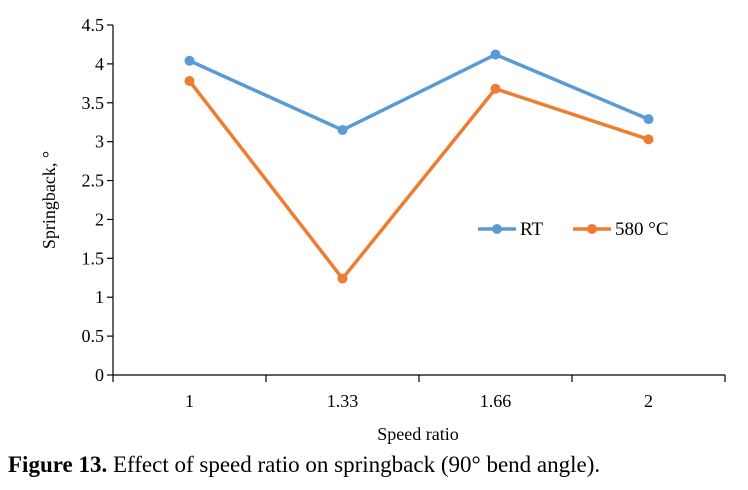 This screenshot has height=490, width=748. I want to click on figure-caption-label: Figure 13., so click(58, 464).